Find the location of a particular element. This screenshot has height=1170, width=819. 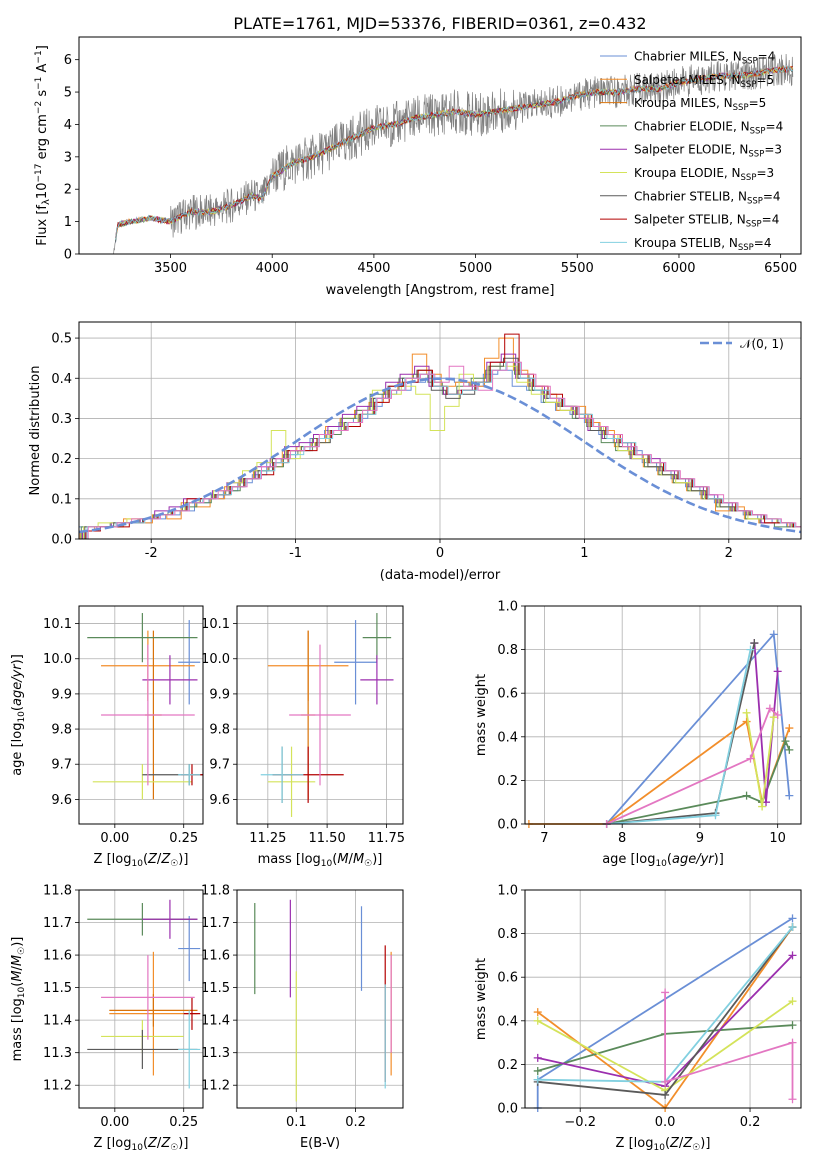

x-tick-label: 4500 is located at coordinates (373, 268).